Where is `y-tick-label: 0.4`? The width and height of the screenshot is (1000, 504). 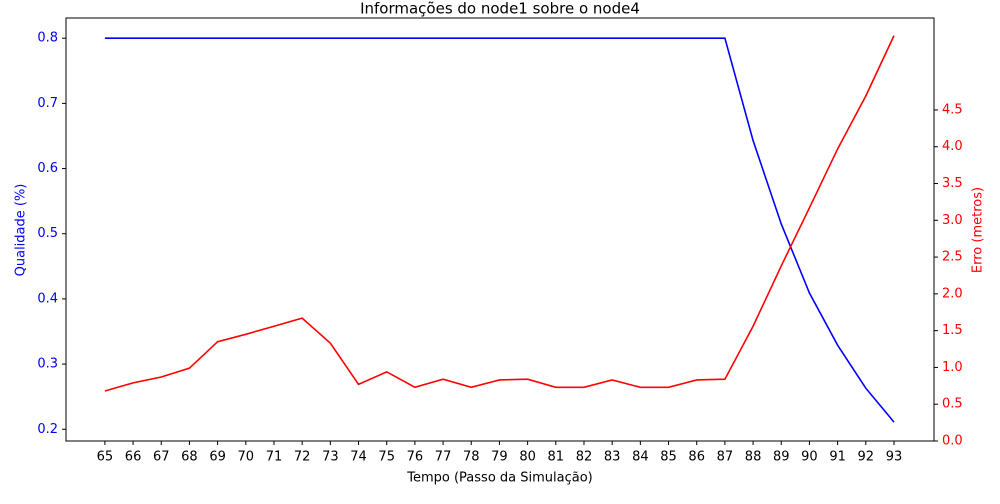
y-tick-label: 0.4 is located at coordinates (47, 298).